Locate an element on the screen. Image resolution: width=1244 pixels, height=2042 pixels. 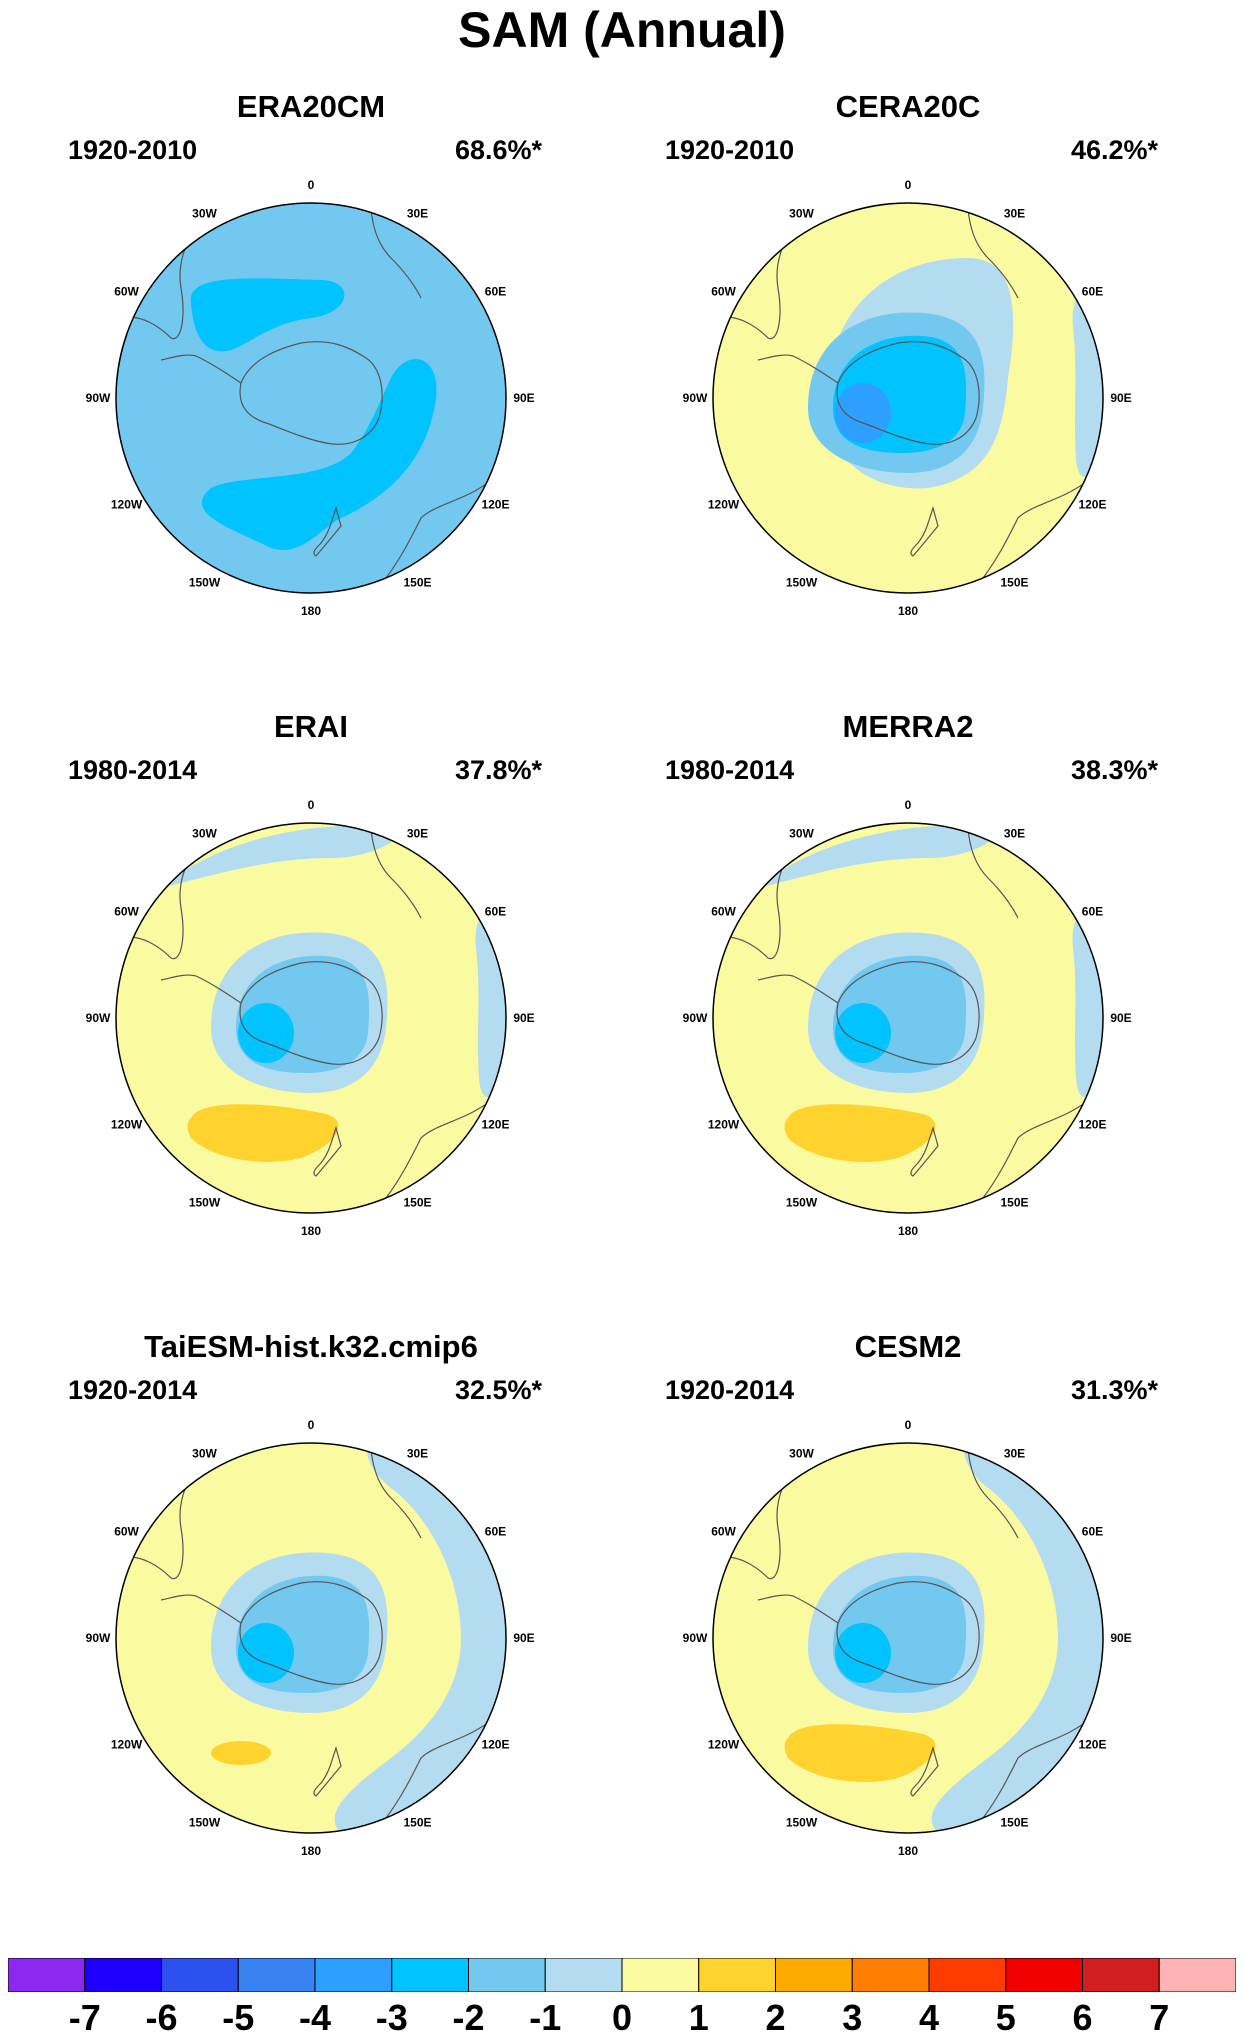
colorbar is located at coordinates (622, 1975).